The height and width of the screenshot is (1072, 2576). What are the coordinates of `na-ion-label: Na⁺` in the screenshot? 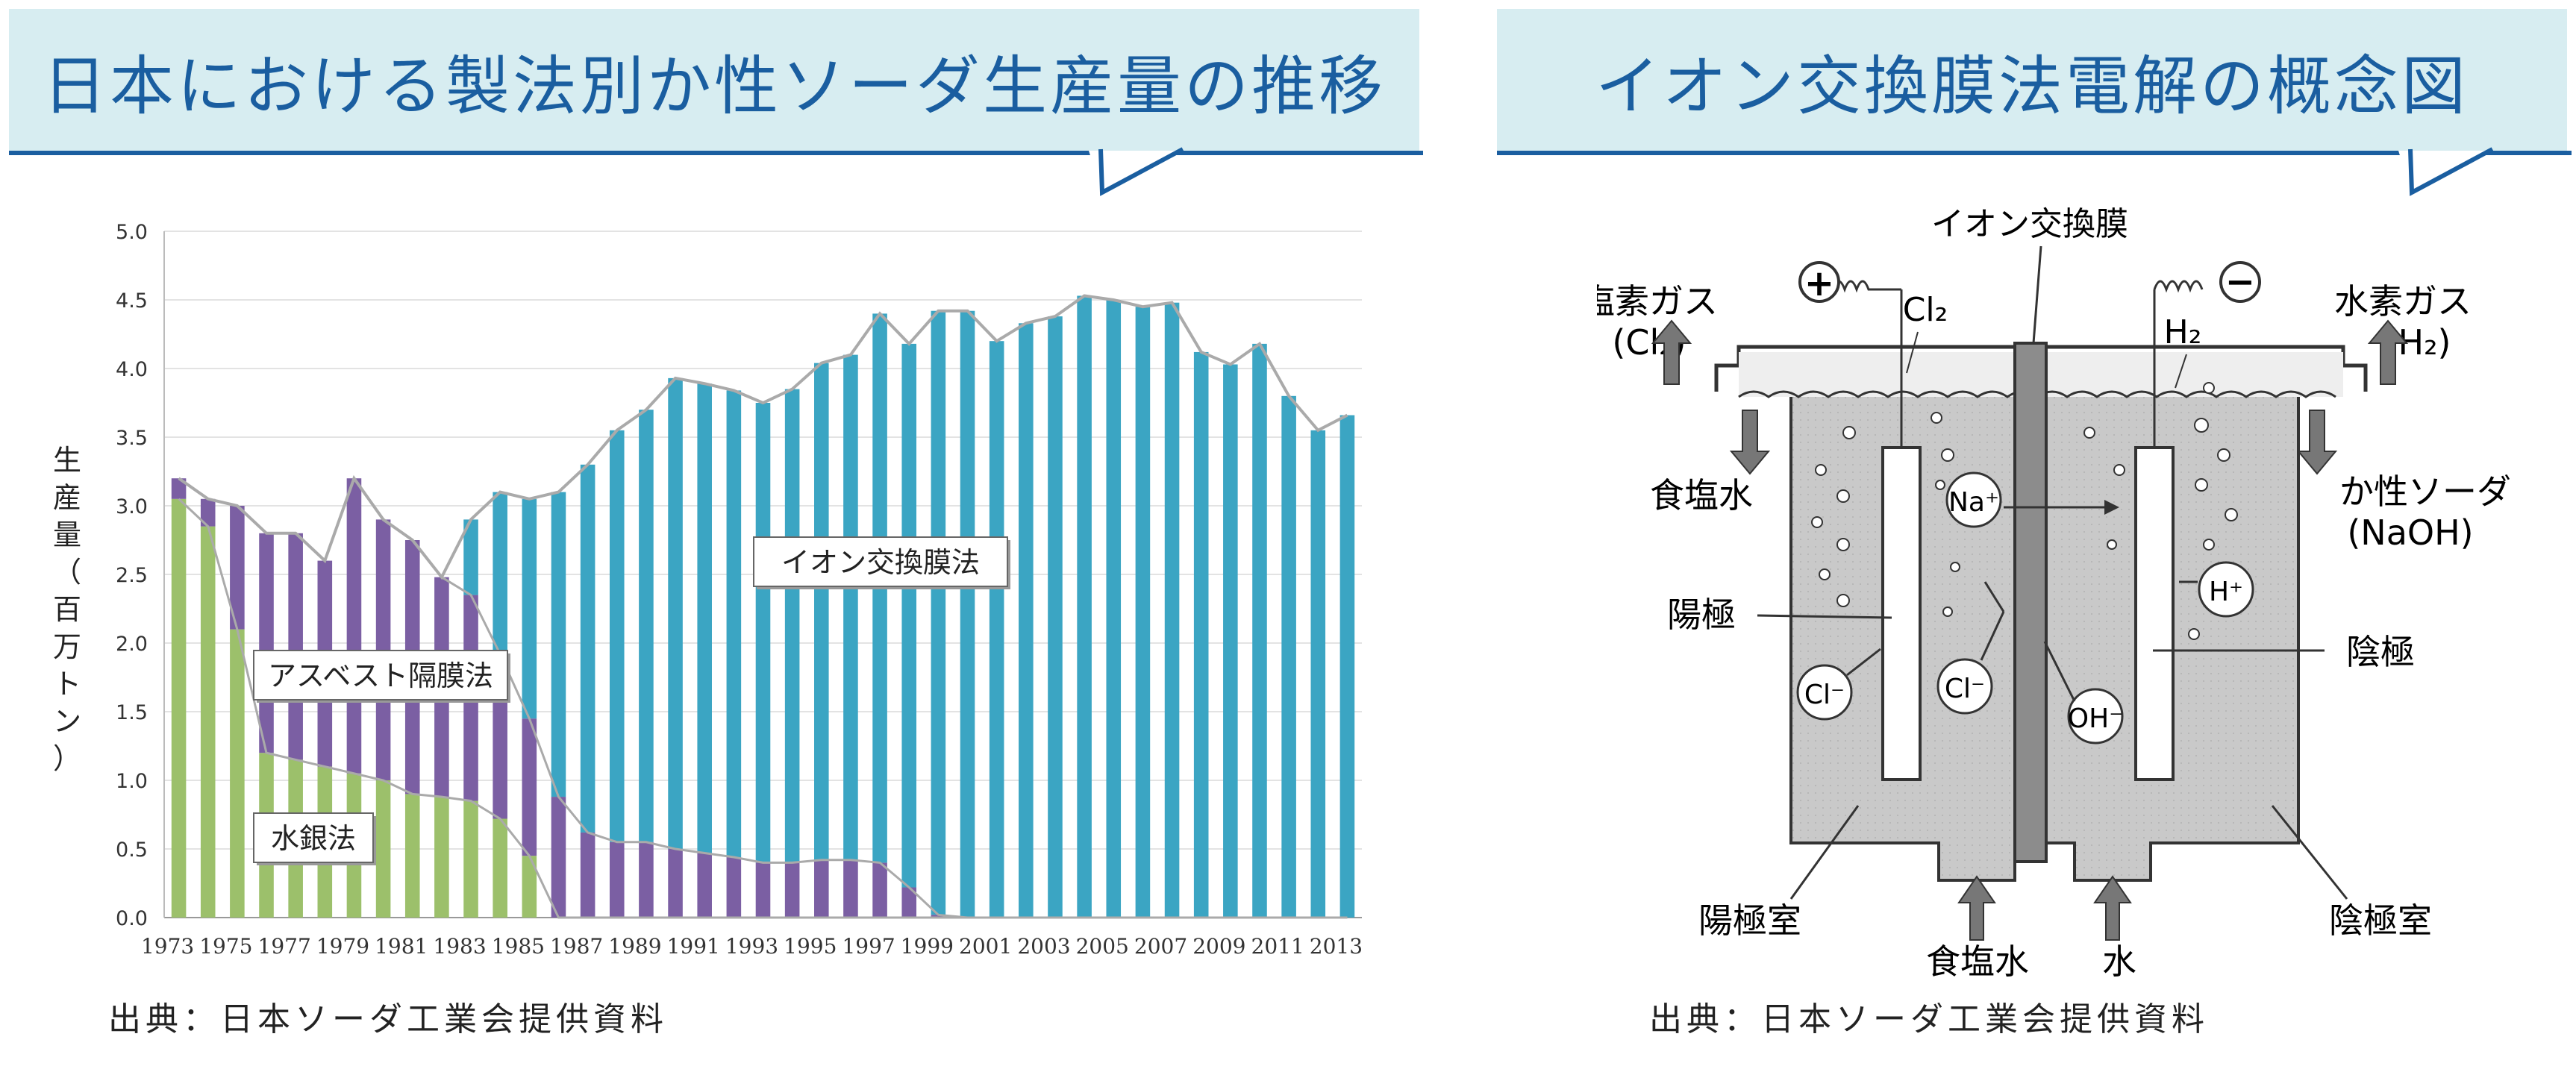 It's located at (1973, 502).